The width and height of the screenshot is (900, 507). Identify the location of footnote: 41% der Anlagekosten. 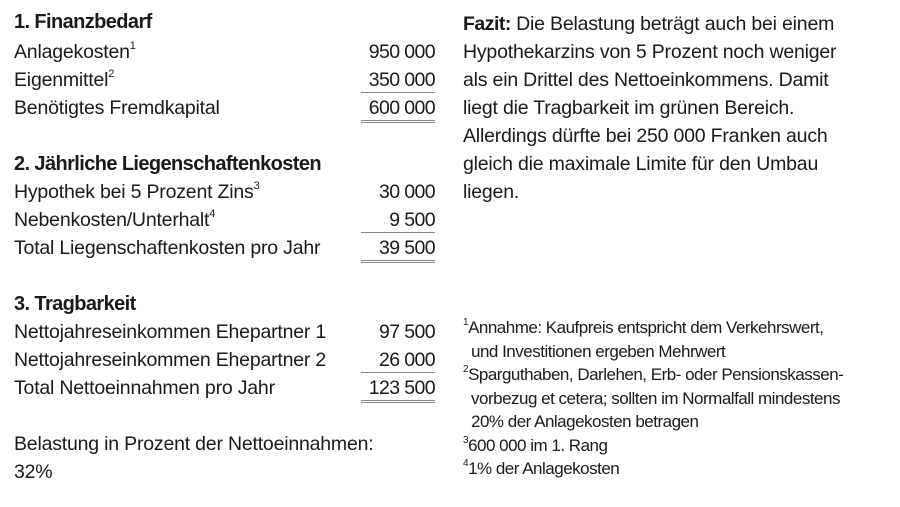
(541, 468).